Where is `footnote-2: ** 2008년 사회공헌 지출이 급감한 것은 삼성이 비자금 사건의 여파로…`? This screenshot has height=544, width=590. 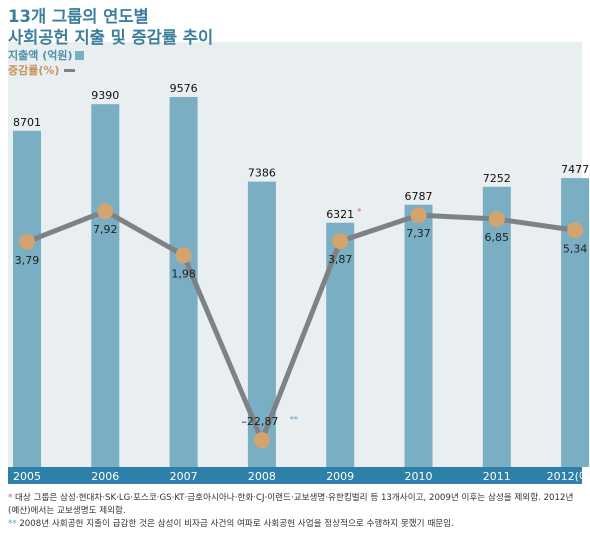 footnote-2: ** 2008년 사회공헌 지출이 급감한 것은 삼성이 비자금 사건의 여파로… is located at coordinates (295, 524).